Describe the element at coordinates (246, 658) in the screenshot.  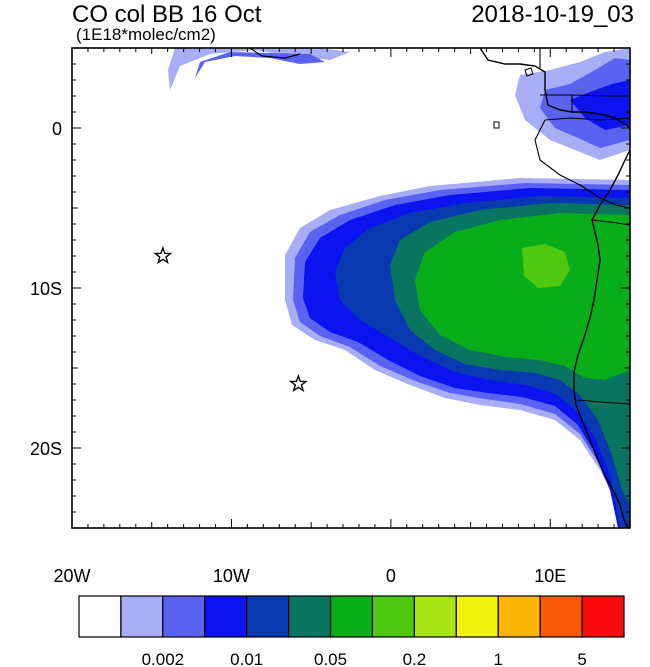
I see `colorbar-label: 0.01` at that location.